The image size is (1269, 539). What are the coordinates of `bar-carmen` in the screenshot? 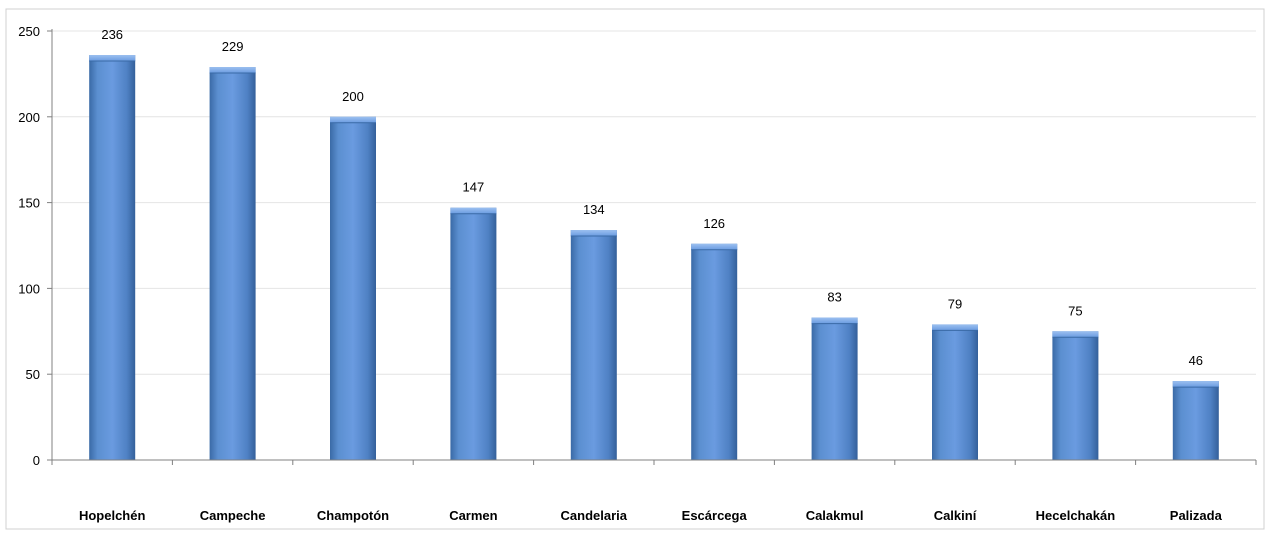 It's located at (473, 333).